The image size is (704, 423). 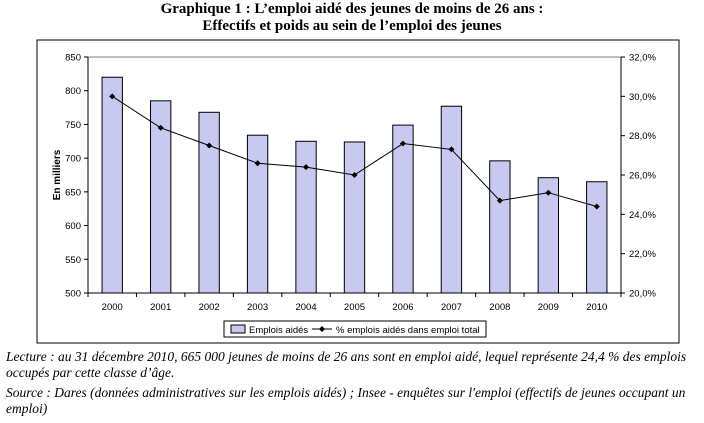 What do you see at coordinates (305, 307) in the screenshot?
I see `x-tick-label: 2004` at bounding box center [305, 307].